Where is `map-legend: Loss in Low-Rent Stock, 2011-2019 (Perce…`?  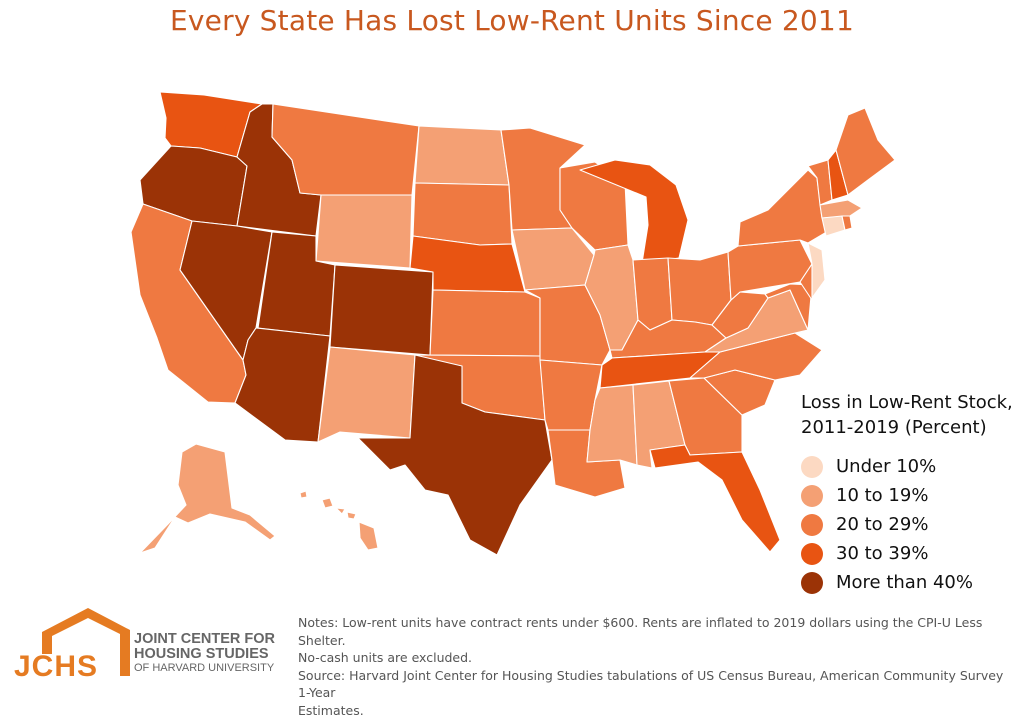
map-legend: Loss in Low-Rent Stock, 2011-2019 (Perce… is located at coordinates (912, 493).